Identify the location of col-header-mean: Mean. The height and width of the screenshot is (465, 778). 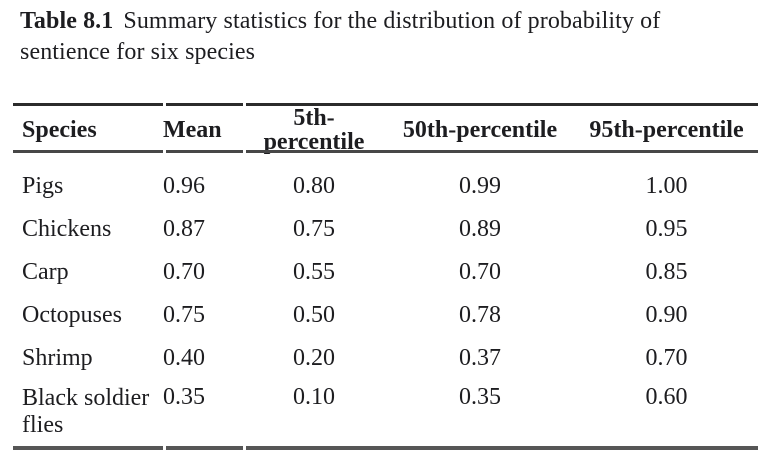
(192, 130).